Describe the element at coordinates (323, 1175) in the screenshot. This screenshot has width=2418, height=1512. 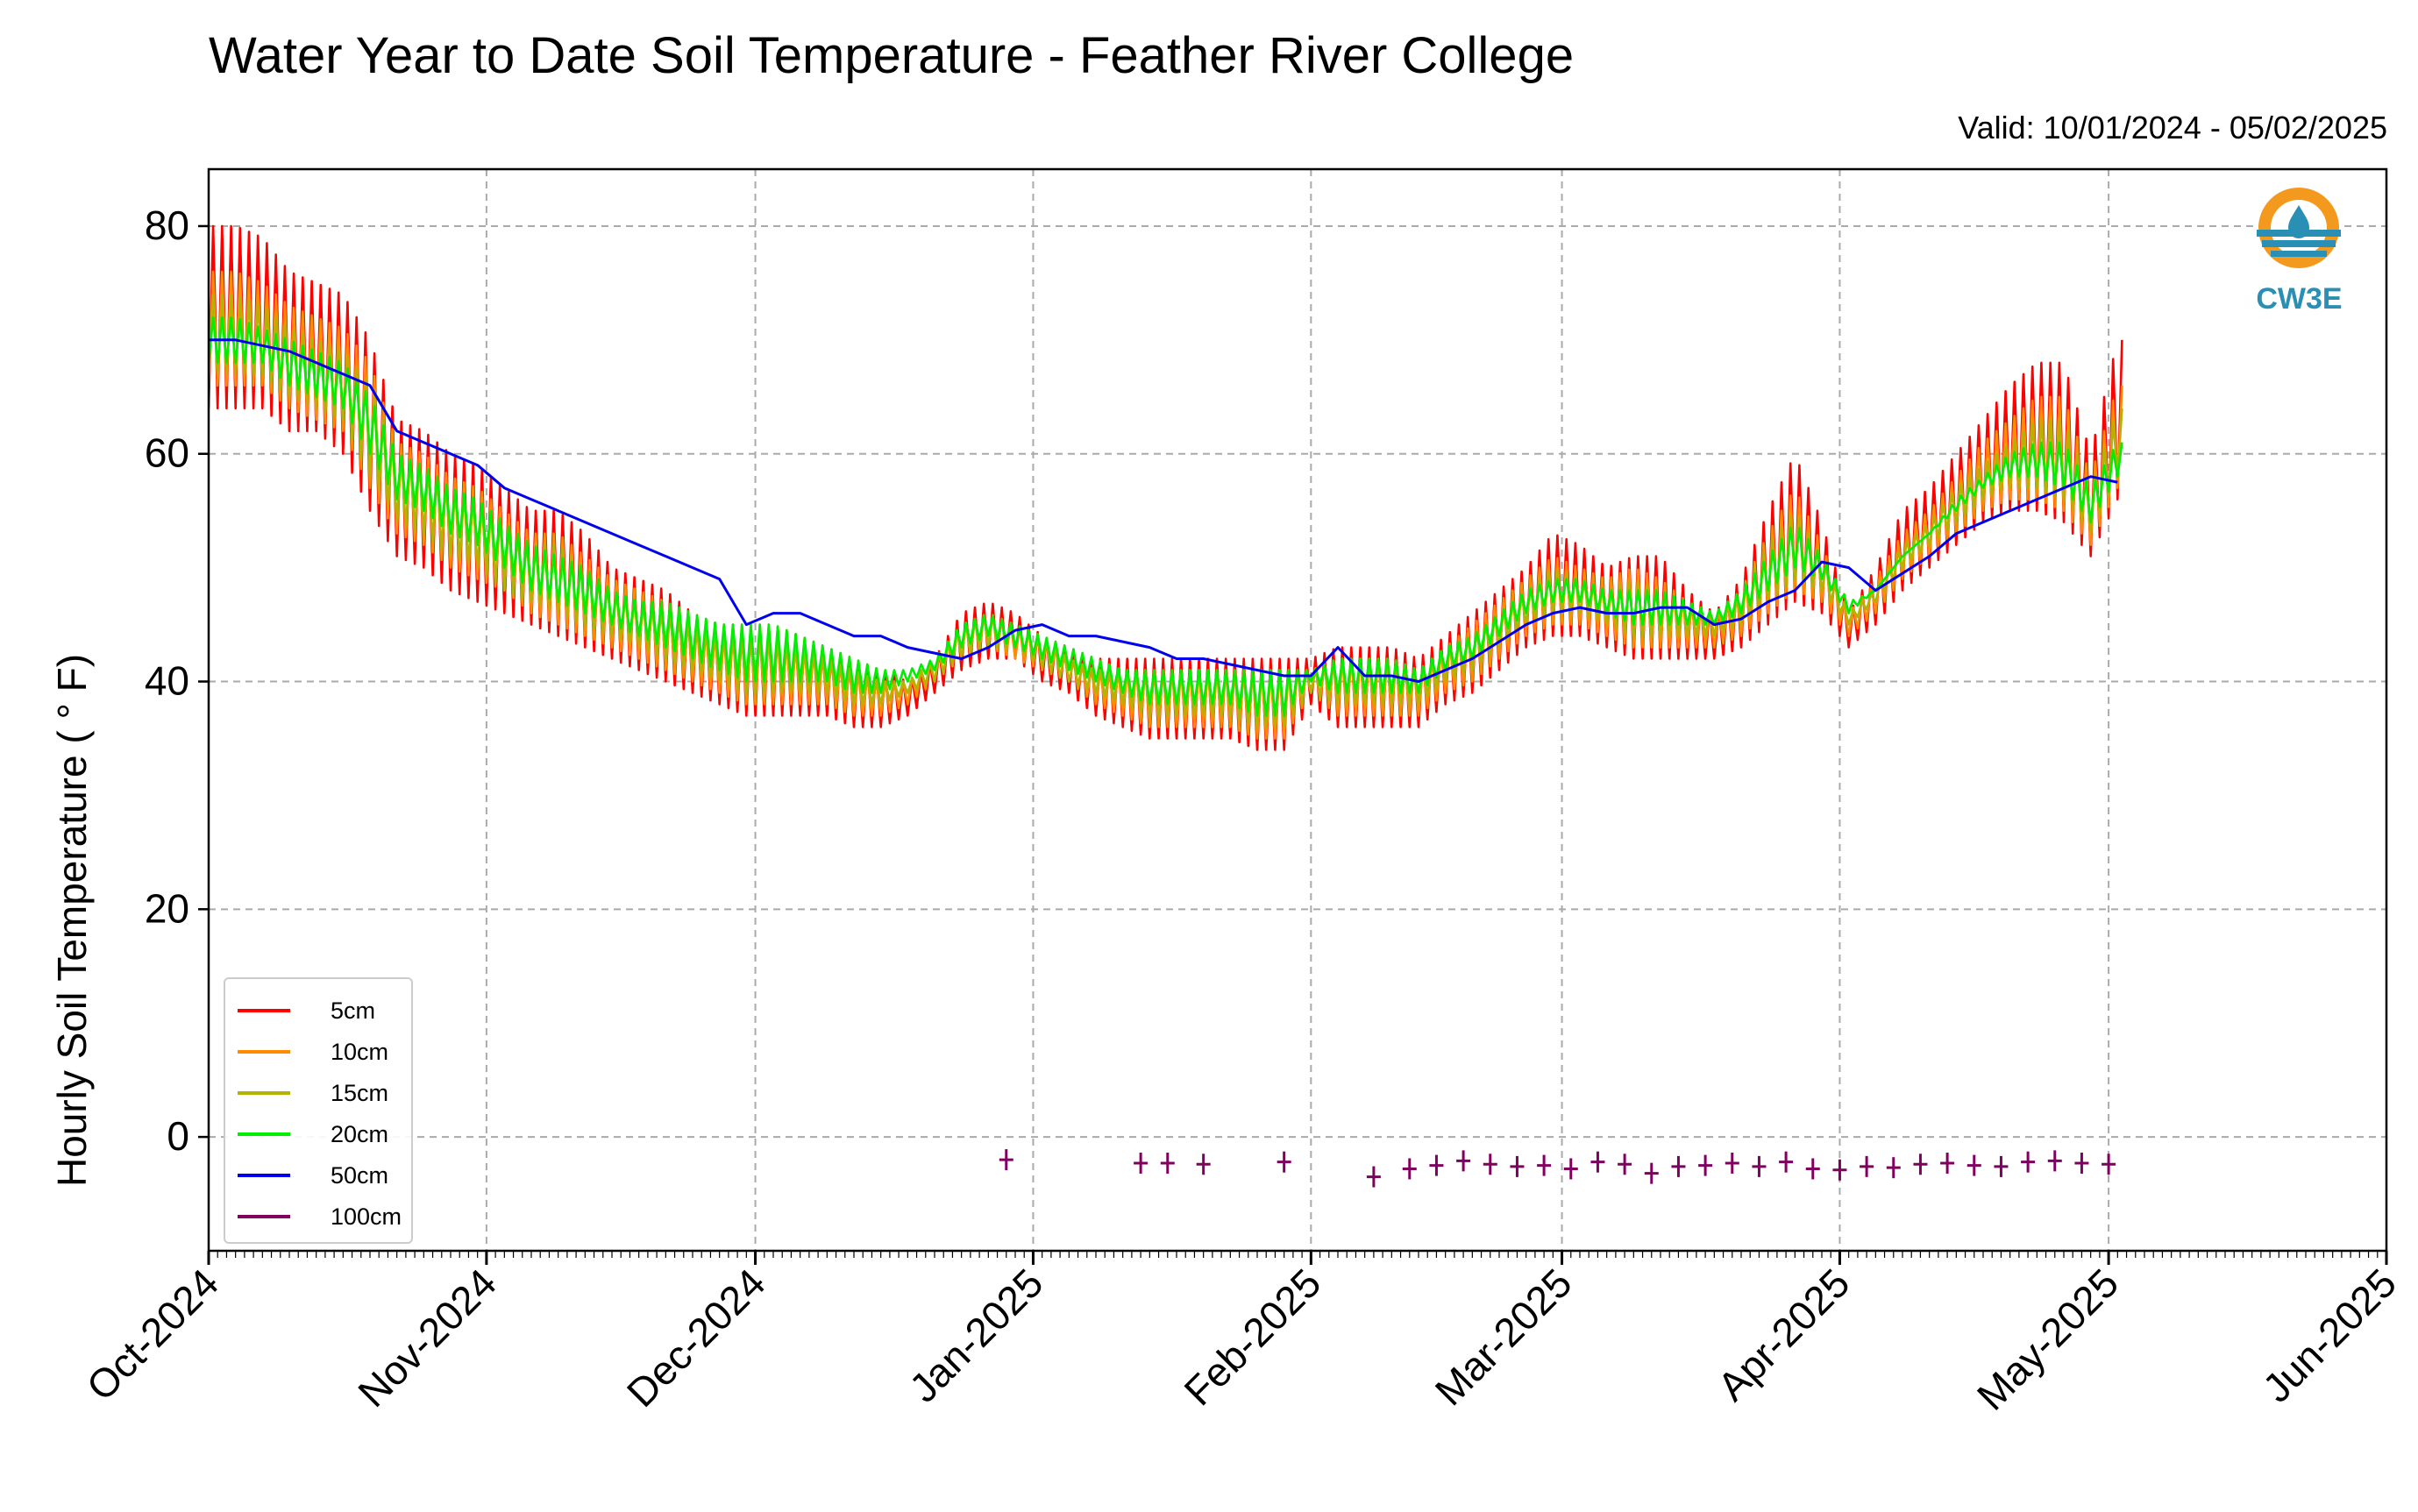
I see `legend-item-50cm: 50cm` at that location.